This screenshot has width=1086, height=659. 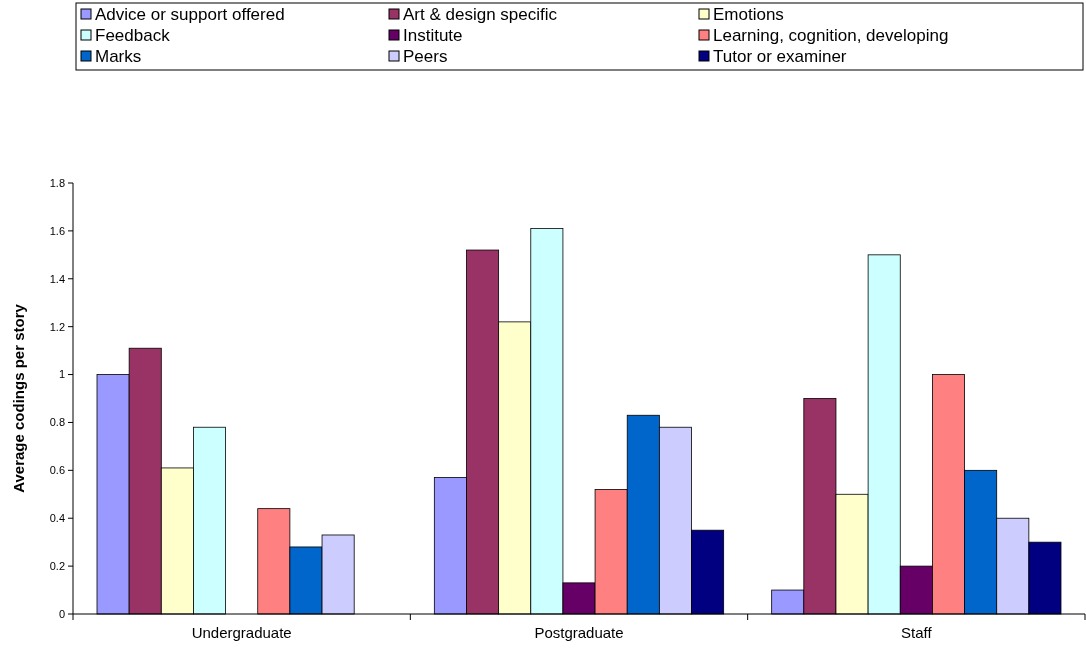 What do you see at coordinates (18, 398) in the screenshot?
I see `y-axis-title: Average codings per story` at bounding box center [18, 398].